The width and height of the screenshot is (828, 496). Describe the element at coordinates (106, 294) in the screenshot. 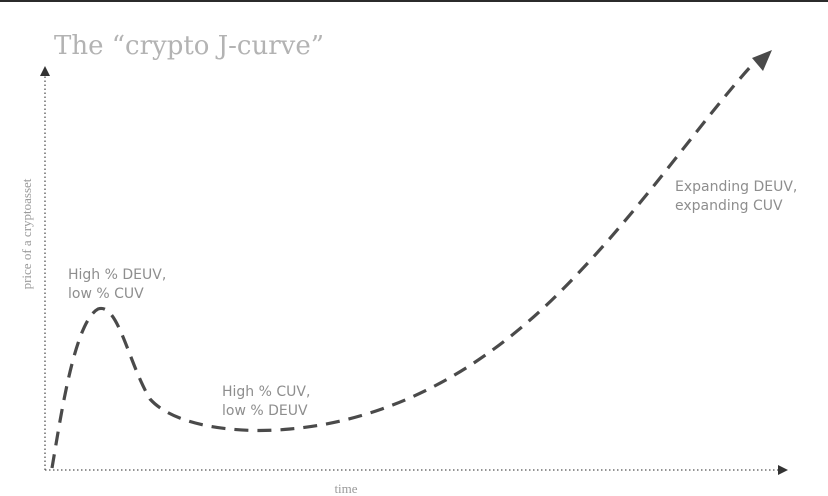

I see `annotation-peak-line-2: low % CUV` at that location.